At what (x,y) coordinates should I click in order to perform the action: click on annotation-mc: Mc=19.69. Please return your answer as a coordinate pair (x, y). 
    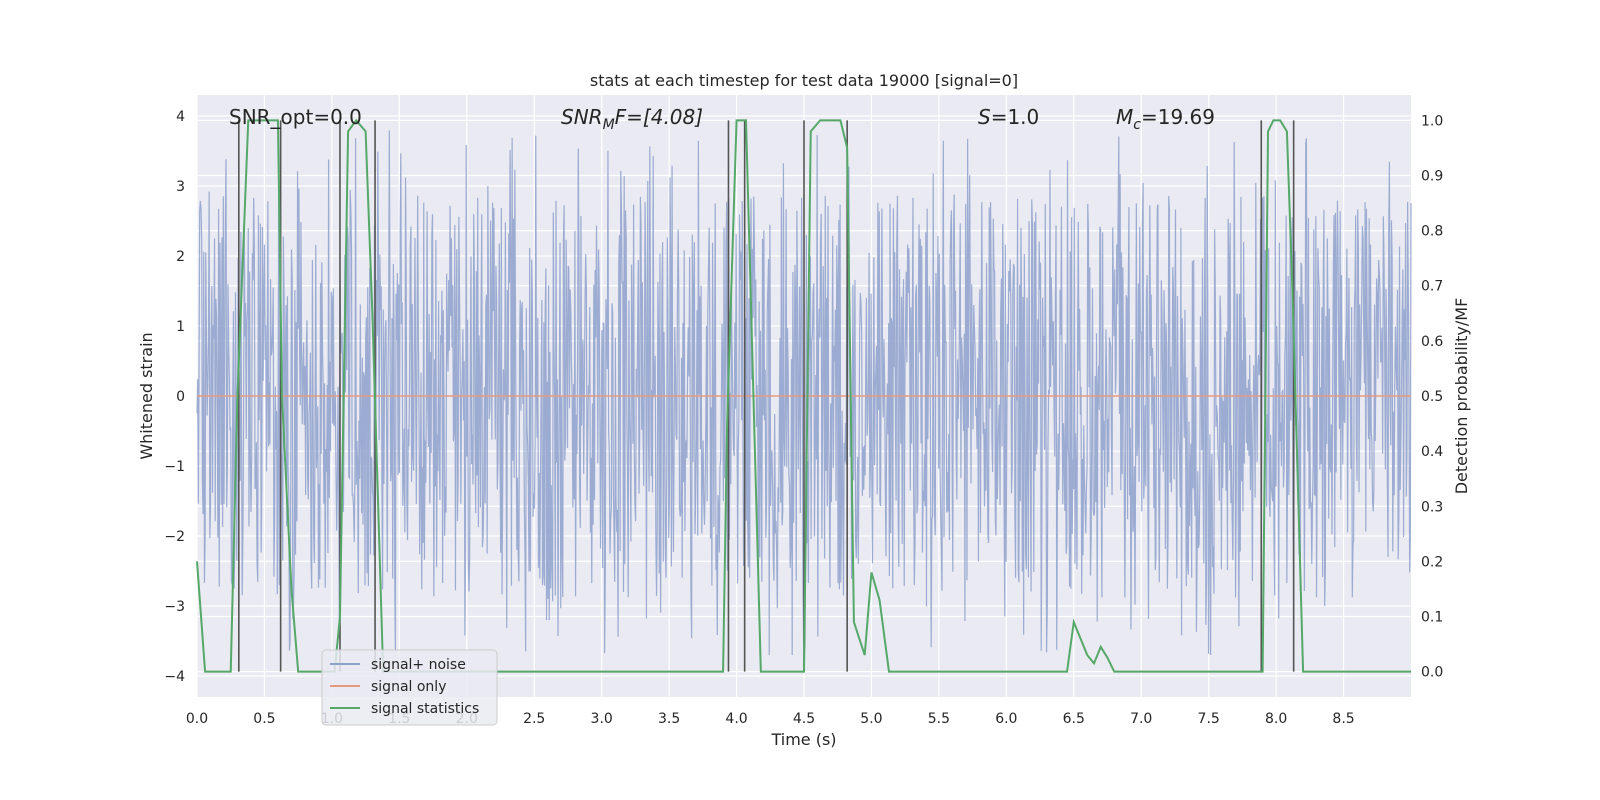
    Looking at the image, I should click on (1165, 119).